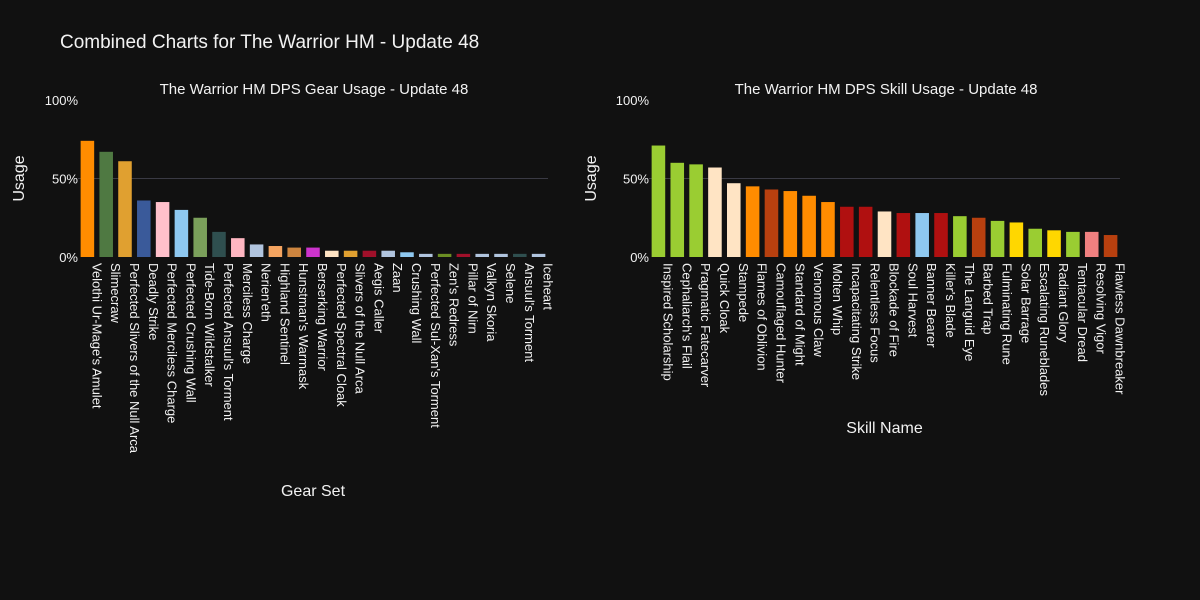  What do you see at coordinates (762, 317) in the screenshot?
I see `skill-category-label: Flames of Oblivion` at bounding box center [762, 317].